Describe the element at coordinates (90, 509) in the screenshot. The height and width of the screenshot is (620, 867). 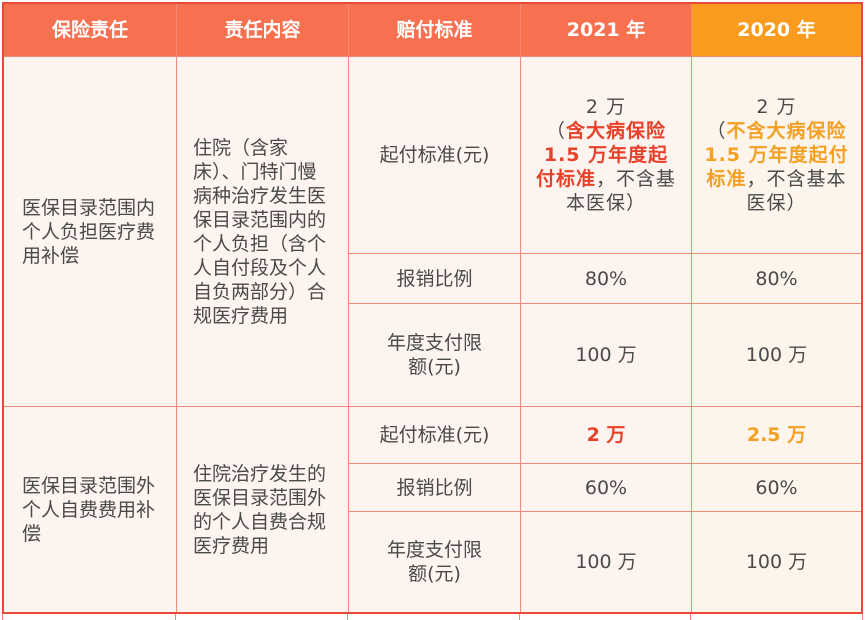
I see `responsibility-cell: 医保目录范围外个人自费费用补偿` at that location.